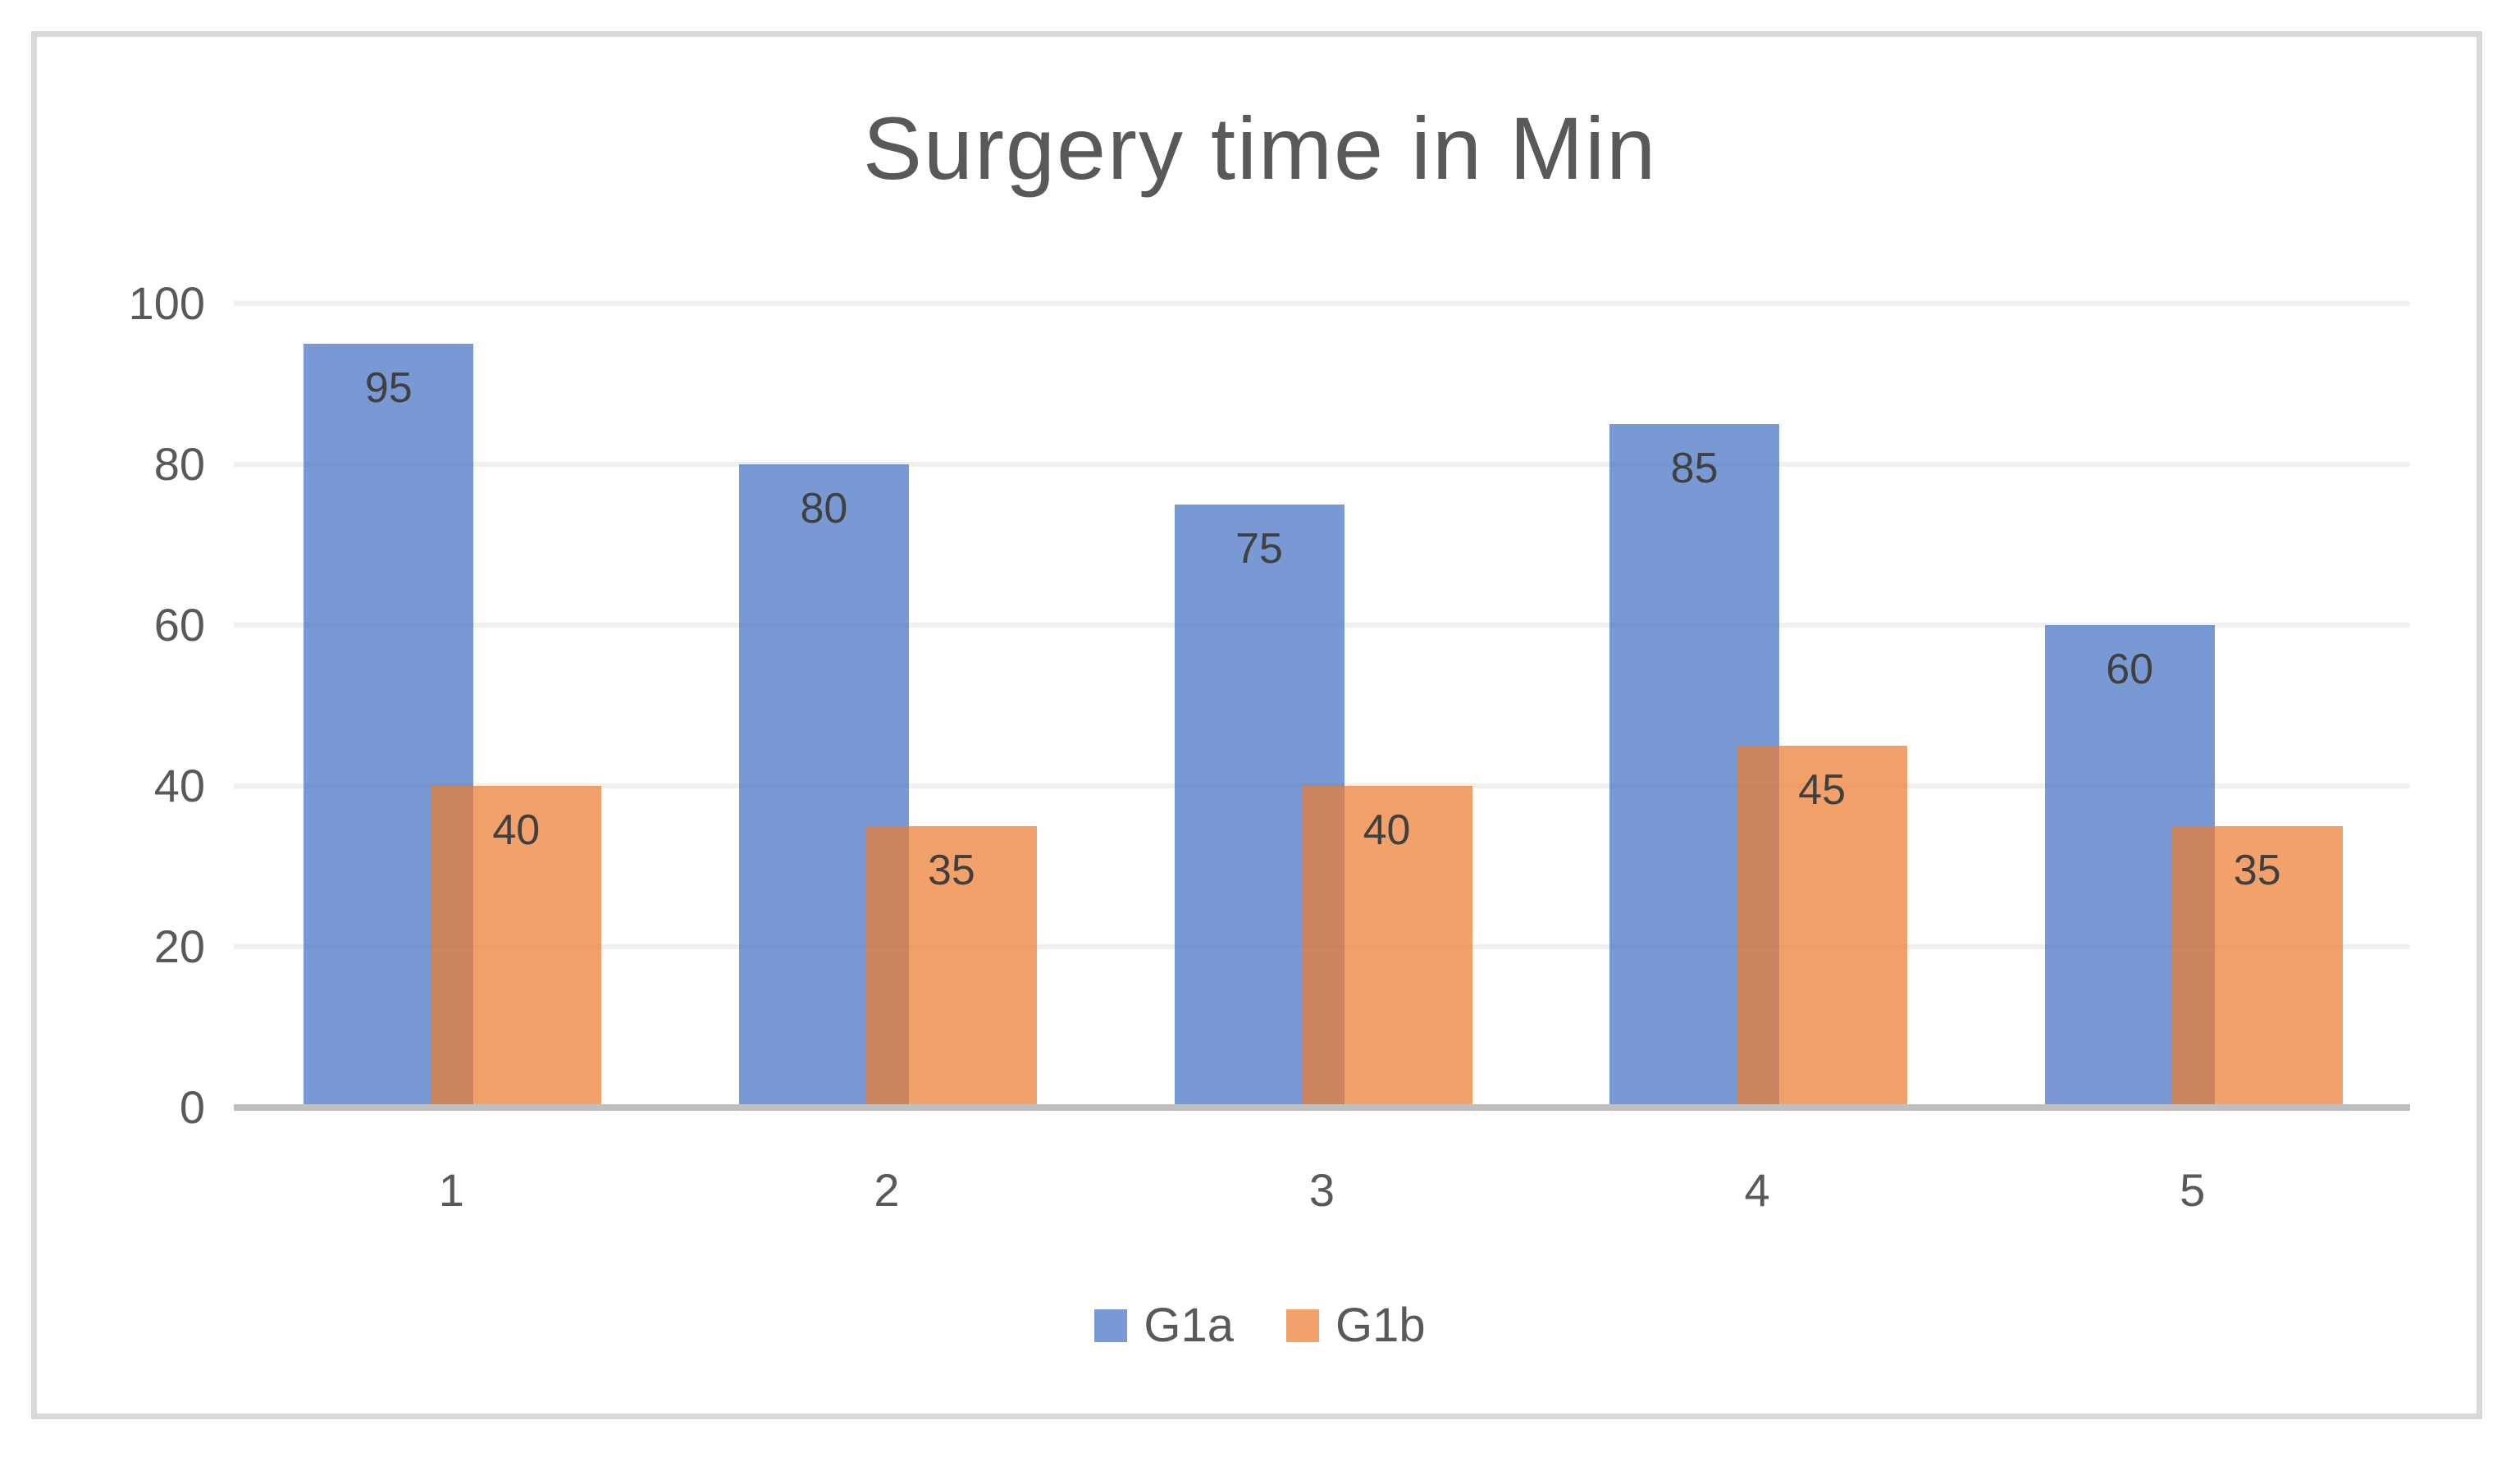 The height and width of the screenshot is (1457, 2520). I want to click on bar-g1b-cat2, so click(951, 967).